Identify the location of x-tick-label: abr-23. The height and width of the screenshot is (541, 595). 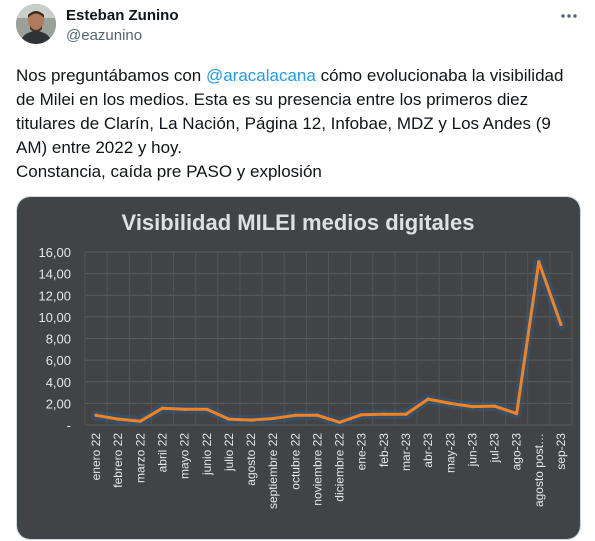
(428, 450).